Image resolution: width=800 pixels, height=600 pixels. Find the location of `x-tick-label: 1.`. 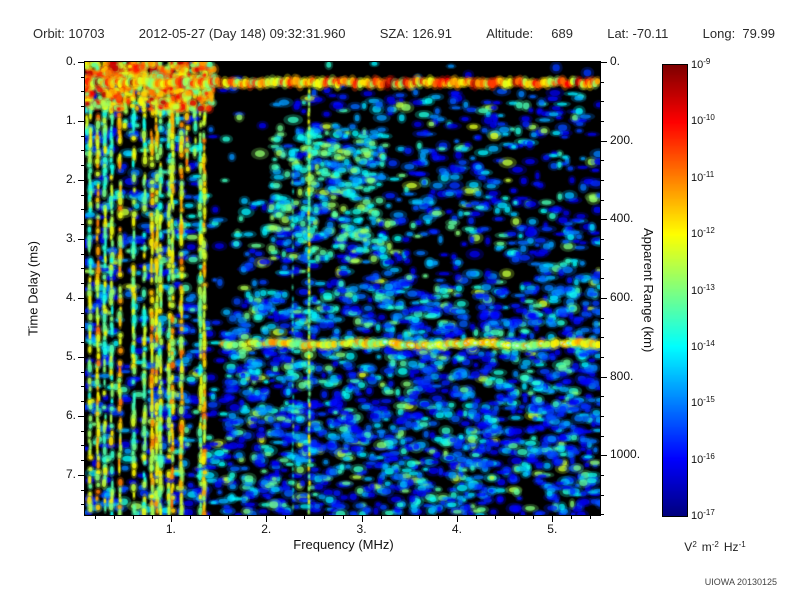

x-tick-label: 1. is located at coordinates (170, 529).